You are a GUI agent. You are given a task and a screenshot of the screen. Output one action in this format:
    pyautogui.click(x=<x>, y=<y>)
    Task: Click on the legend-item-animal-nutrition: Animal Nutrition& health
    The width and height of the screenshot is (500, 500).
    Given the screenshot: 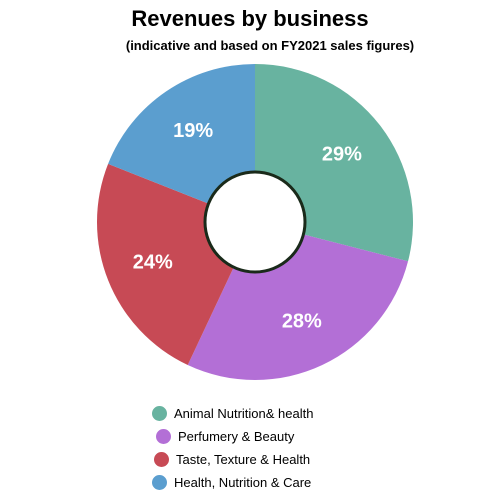 What is the action you would take?
    pyautogui.click(x=302, y=413)
    